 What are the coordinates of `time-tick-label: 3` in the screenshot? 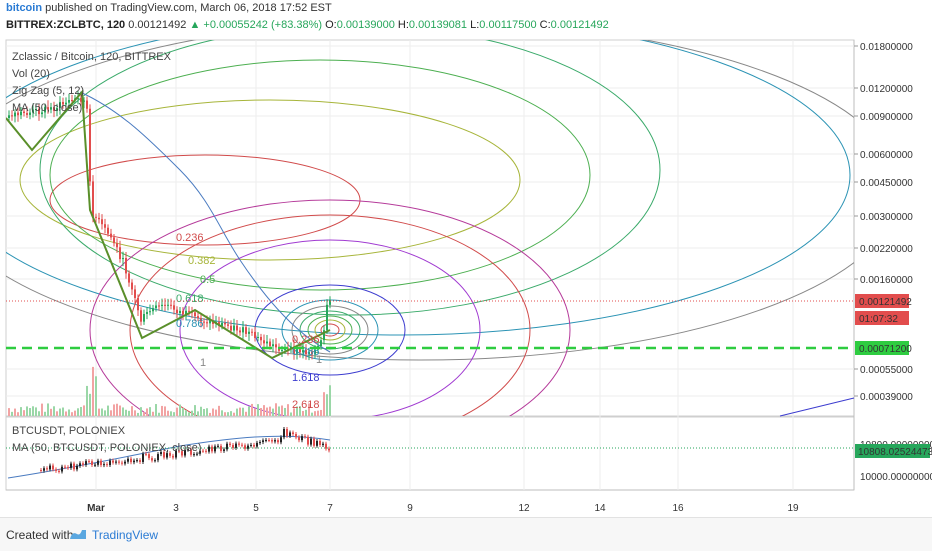 It's located at (176, 508).